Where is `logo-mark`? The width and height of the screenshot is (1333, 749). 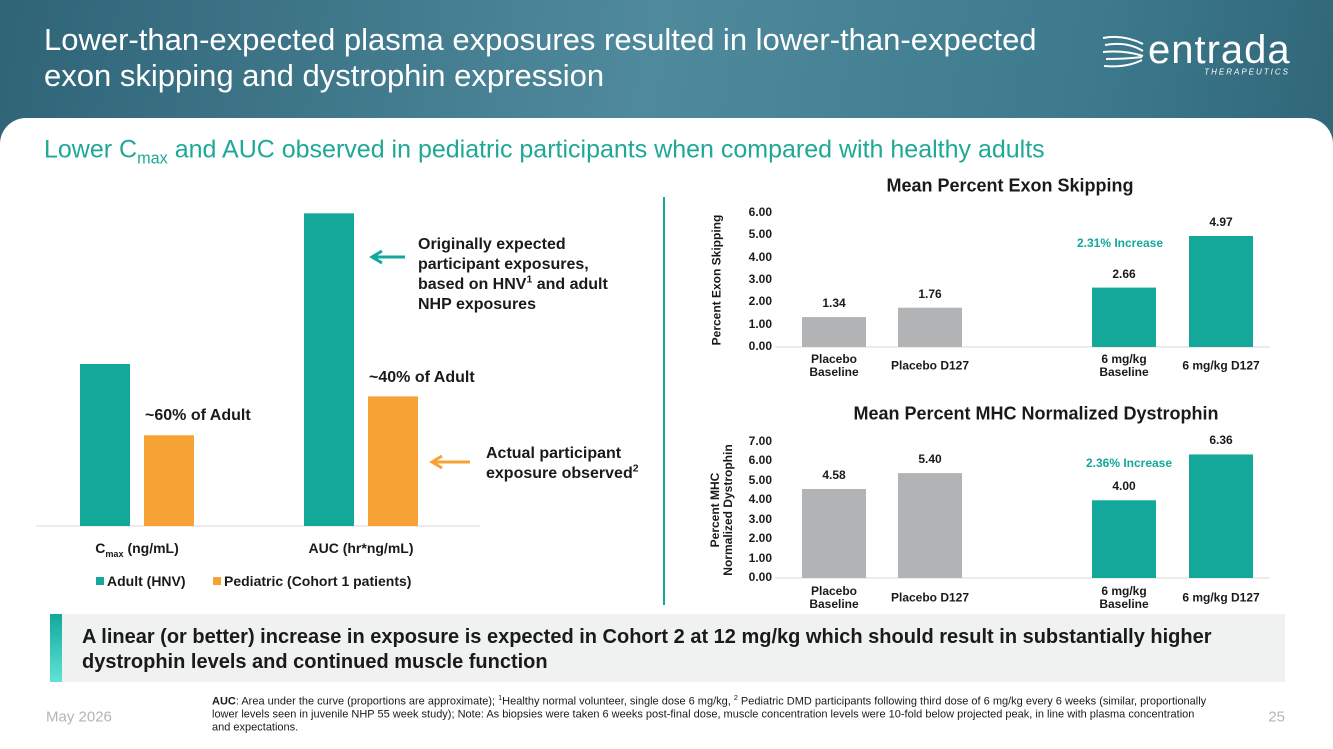 logo-mark is located at coordinates (1123, 51).